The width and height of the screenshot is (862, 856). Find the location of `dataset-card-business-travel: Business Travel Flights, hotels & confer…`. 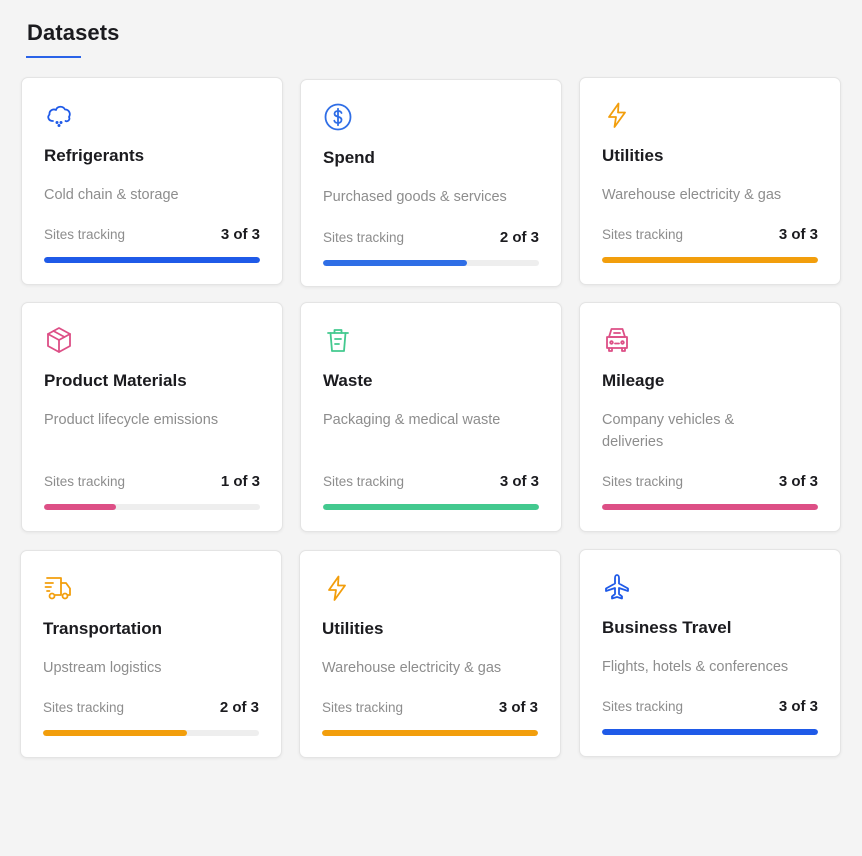

dataset-card-business-travel: Business Travel Flights, hotels & confer… is located at coordinates (710, 653).